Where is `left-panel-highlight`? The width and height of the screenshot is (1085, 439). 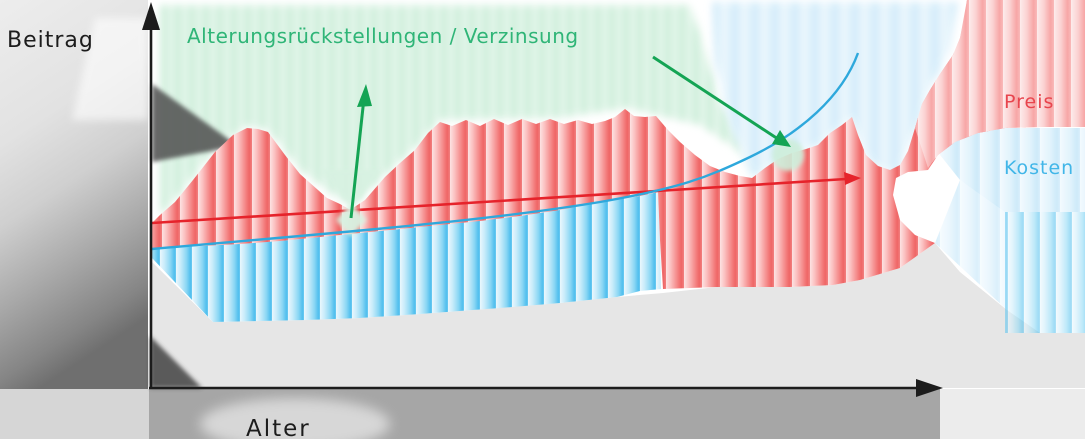 left-panel-highlight is located at coordinates (110, 69).